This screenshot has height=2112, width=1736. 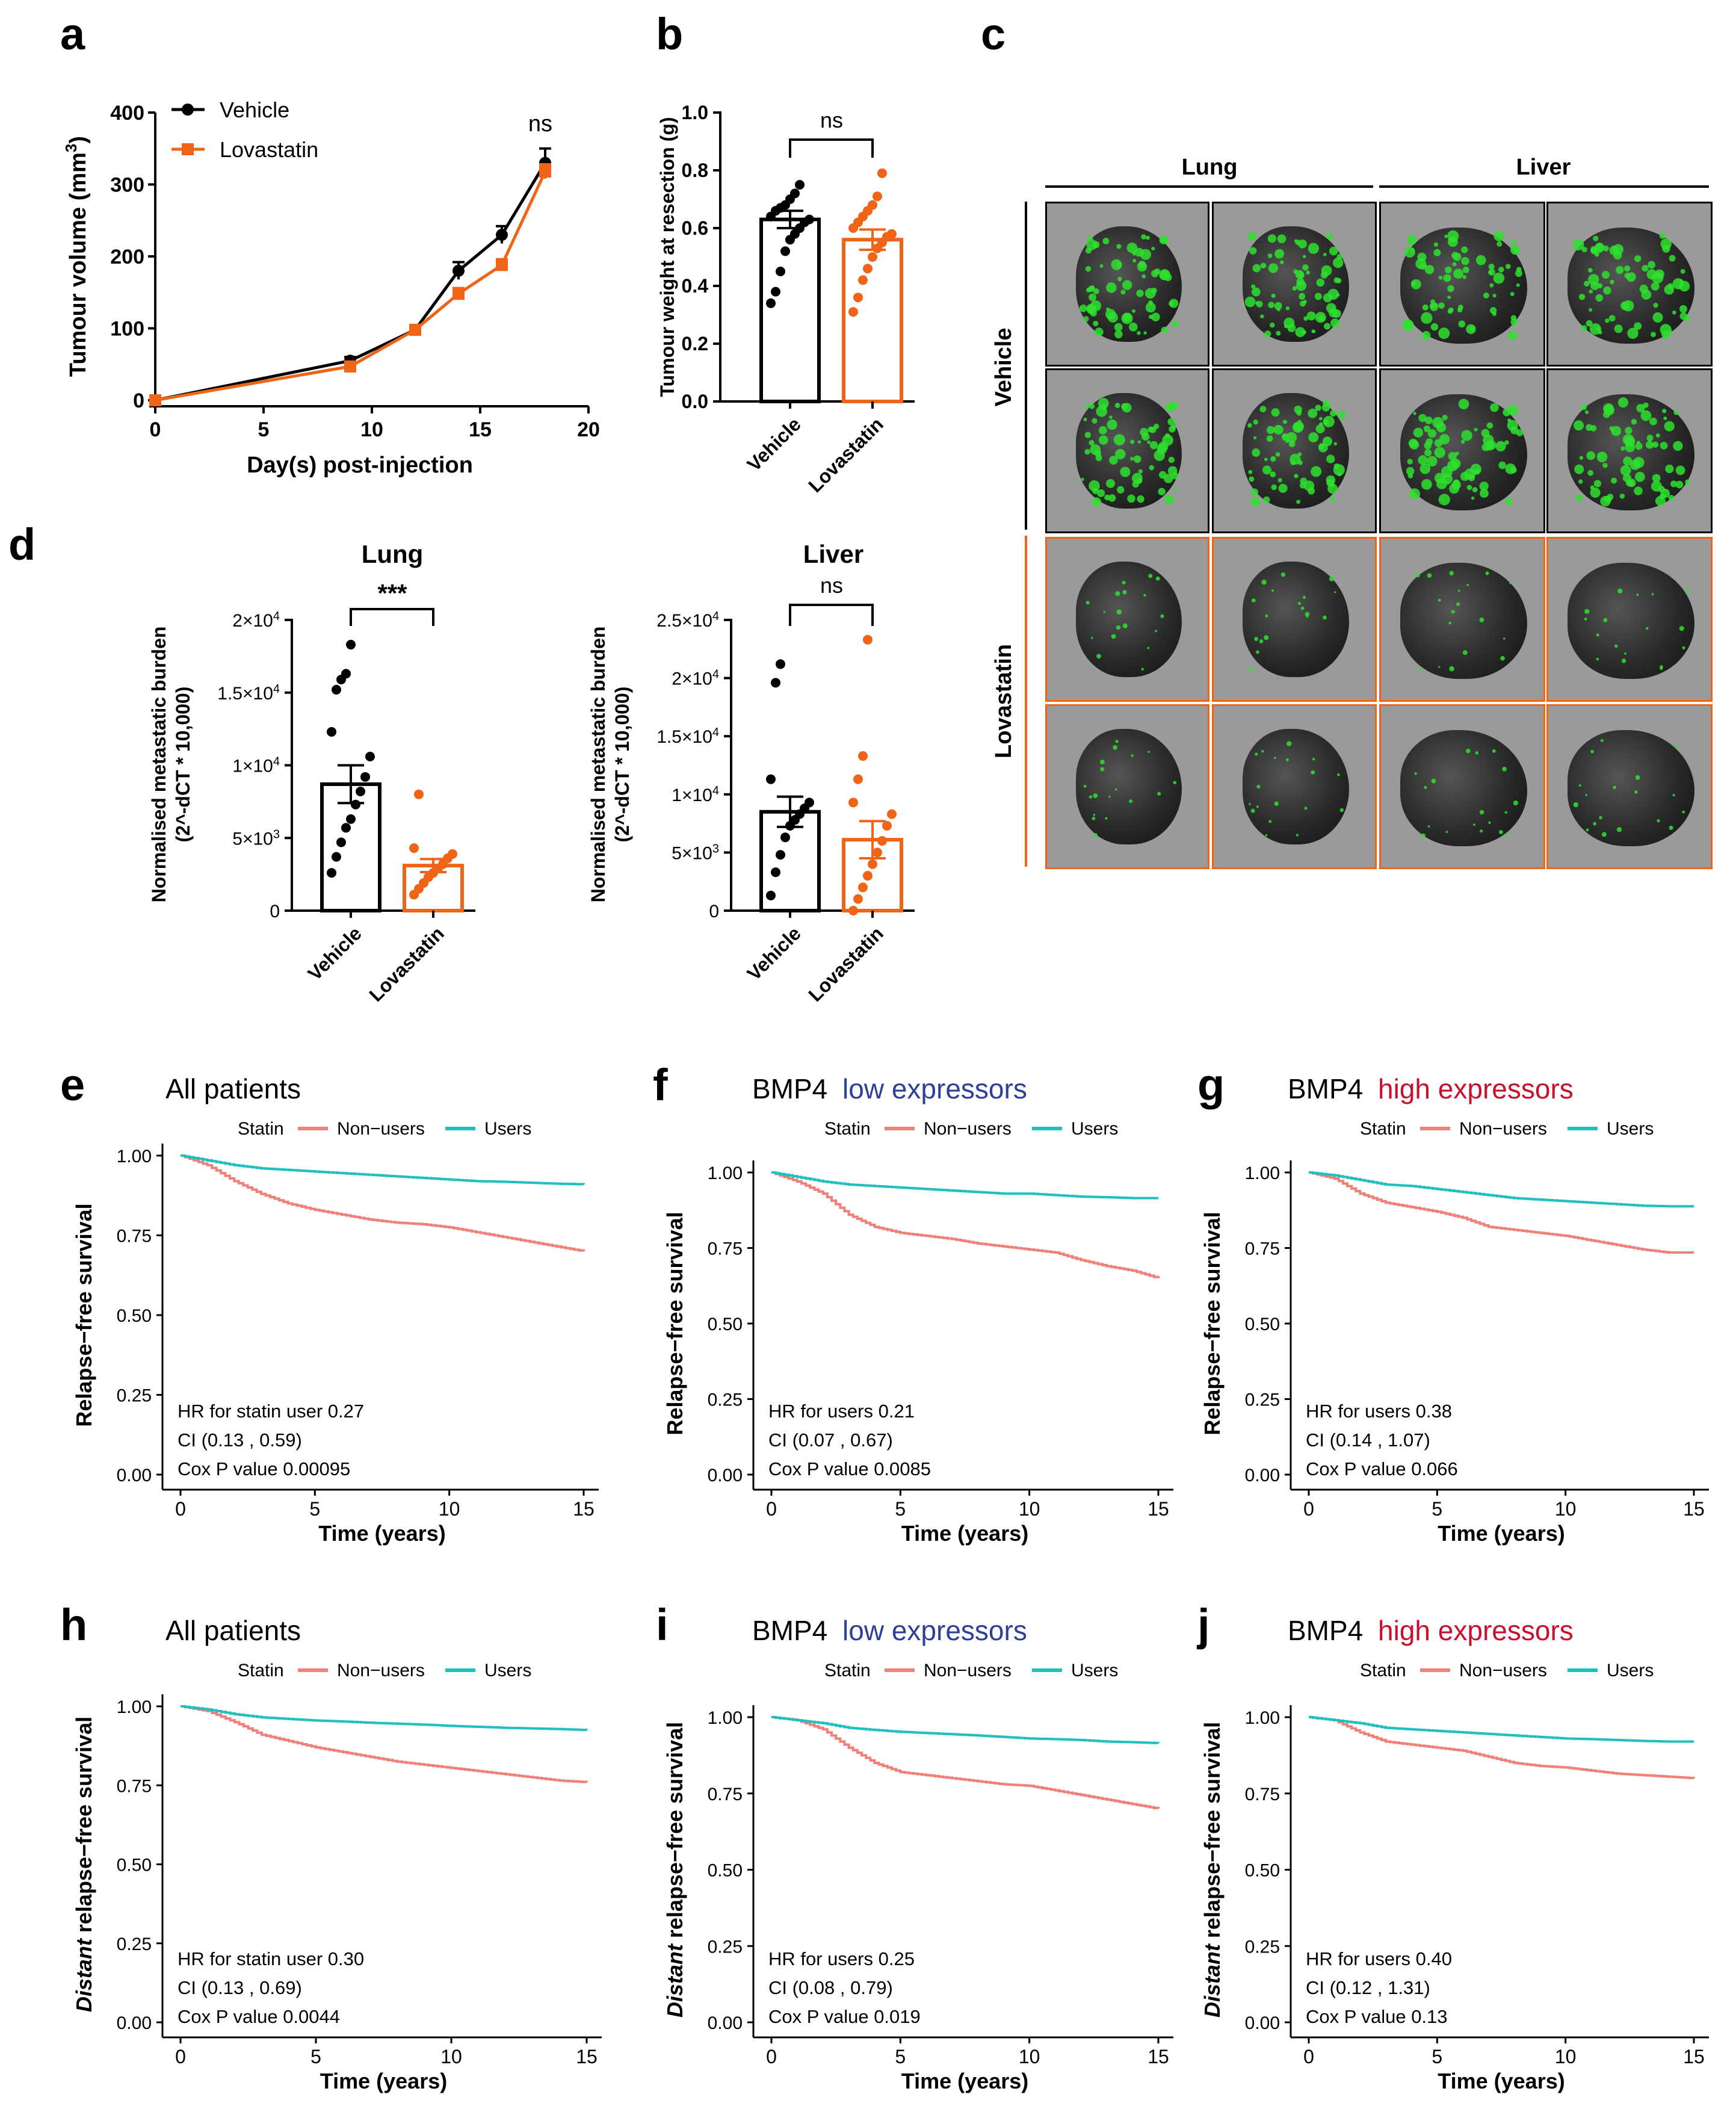 What do you see at coordinates (275, 911) in the screenshot?
I see `y-tick-label: 0` at bounding box center [275, 911].